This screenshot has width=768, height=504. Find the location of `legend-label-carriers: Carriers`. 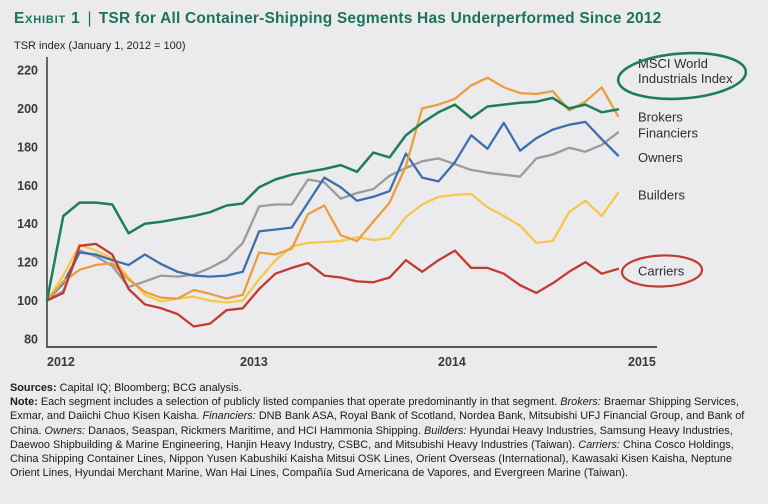

legend-label-carriers: Carriers is located at coordinates (661, 271).